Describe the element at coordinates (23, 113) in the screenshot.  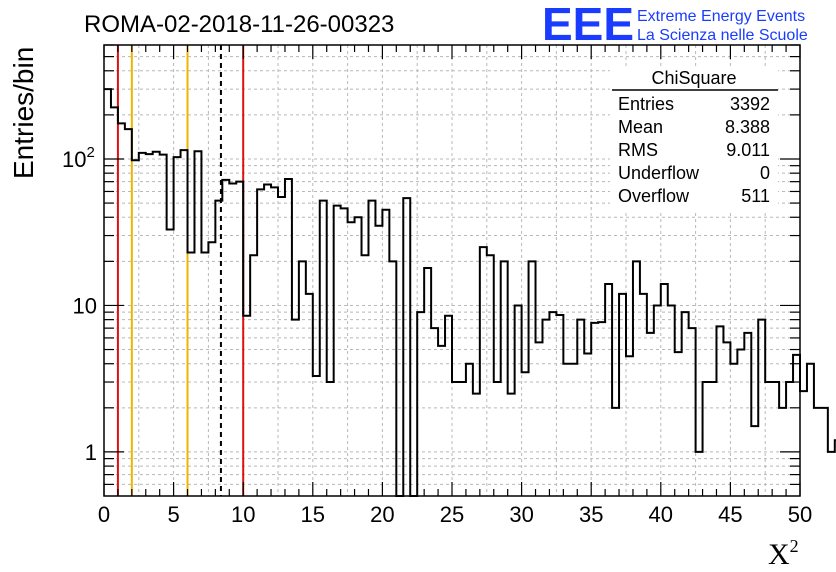
I see `y-axis-label: Entries/bin` at that location.